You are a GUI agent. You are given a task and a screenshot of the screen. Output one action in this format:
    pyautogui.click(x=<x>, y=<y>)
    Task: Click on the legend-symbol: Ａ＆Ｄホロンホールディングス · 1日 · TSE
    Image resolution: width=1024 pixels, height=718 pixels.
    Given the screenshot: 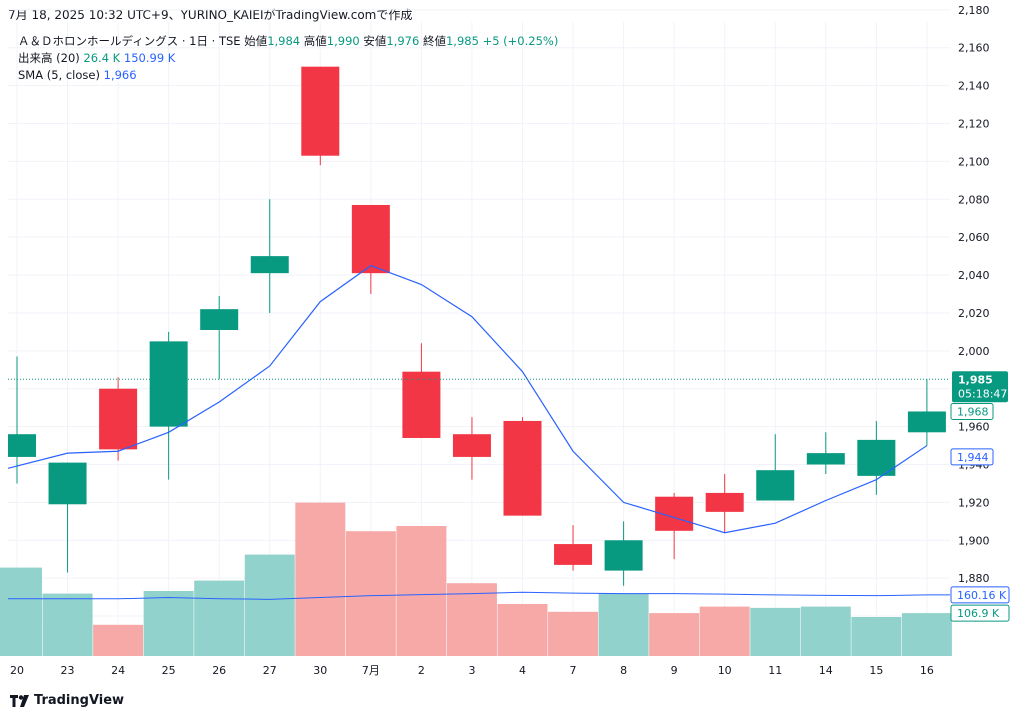 What is the action you would take?
    pyautogui.click(x=129, y=41)
    